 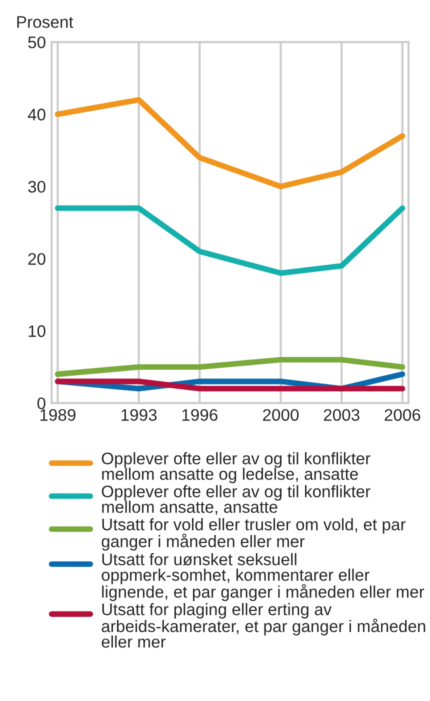 I want to click on y-tick-label: 40, so click(x=37, y=114).